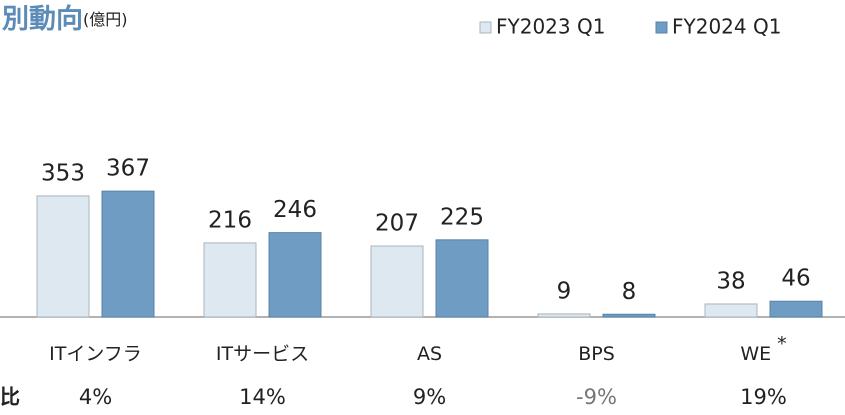 Image resolution: width=845 pixels, height=415 pixels. What do you see at coordinates (95, 397) in the screenshot?
I see `growth-label: 4%` at bounding box center [95, 397].